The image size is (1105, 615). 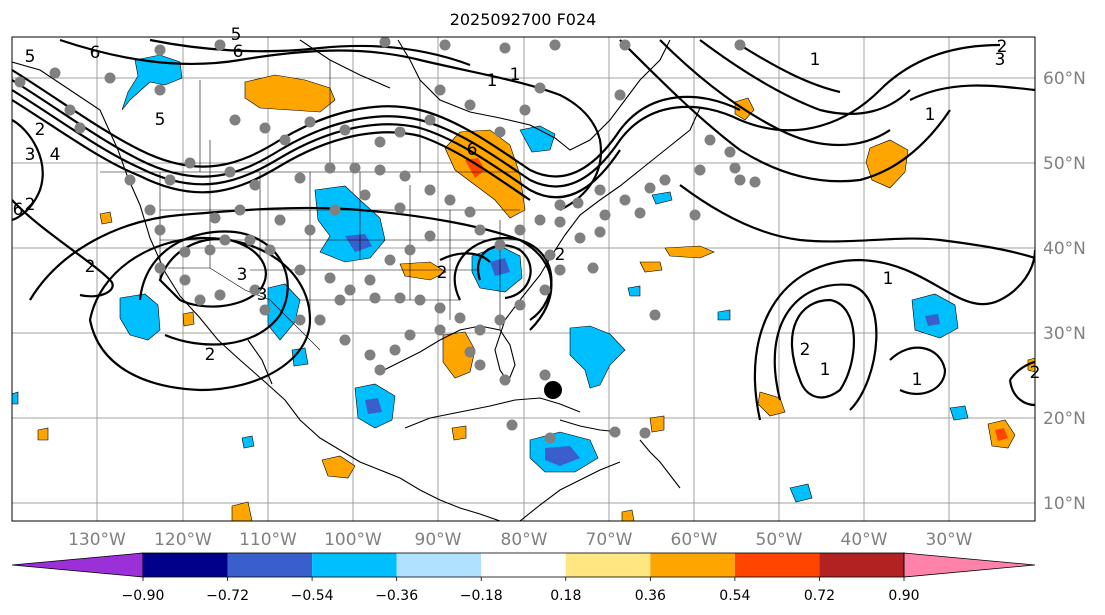 What do you see at coordinates (143, 596) in the screenshot?
I see `colorbar-tick-label: −0.90` at bounding box center [143, 596].